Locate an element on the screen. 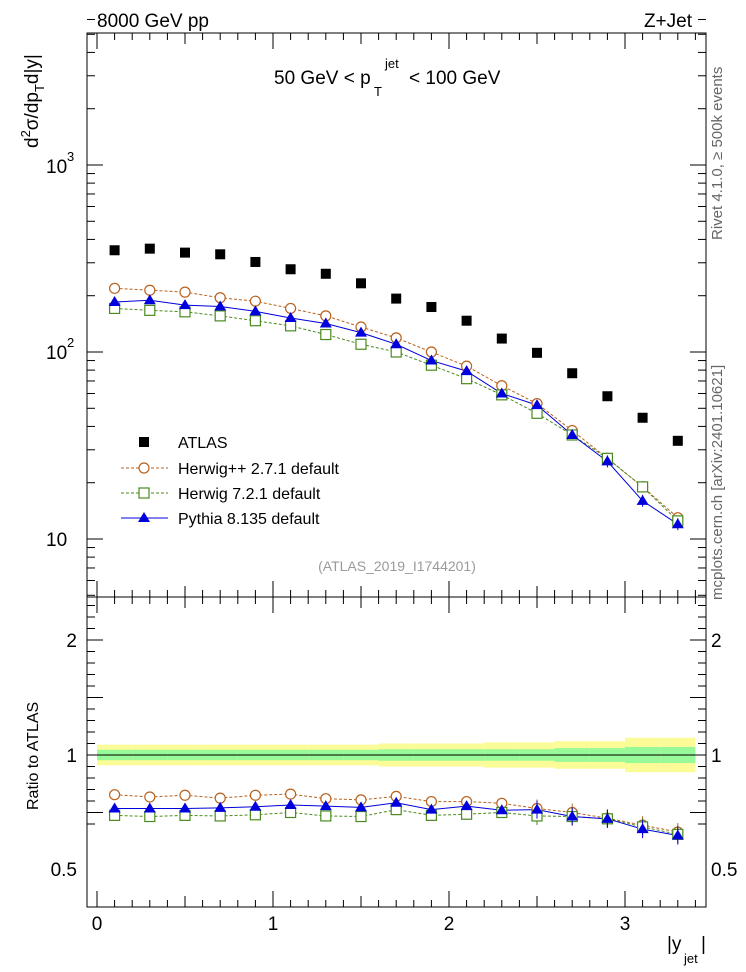 This screenshot has height=972, width=746. legend-item-atlas: ATLAS is located at coordinates (183, 443).